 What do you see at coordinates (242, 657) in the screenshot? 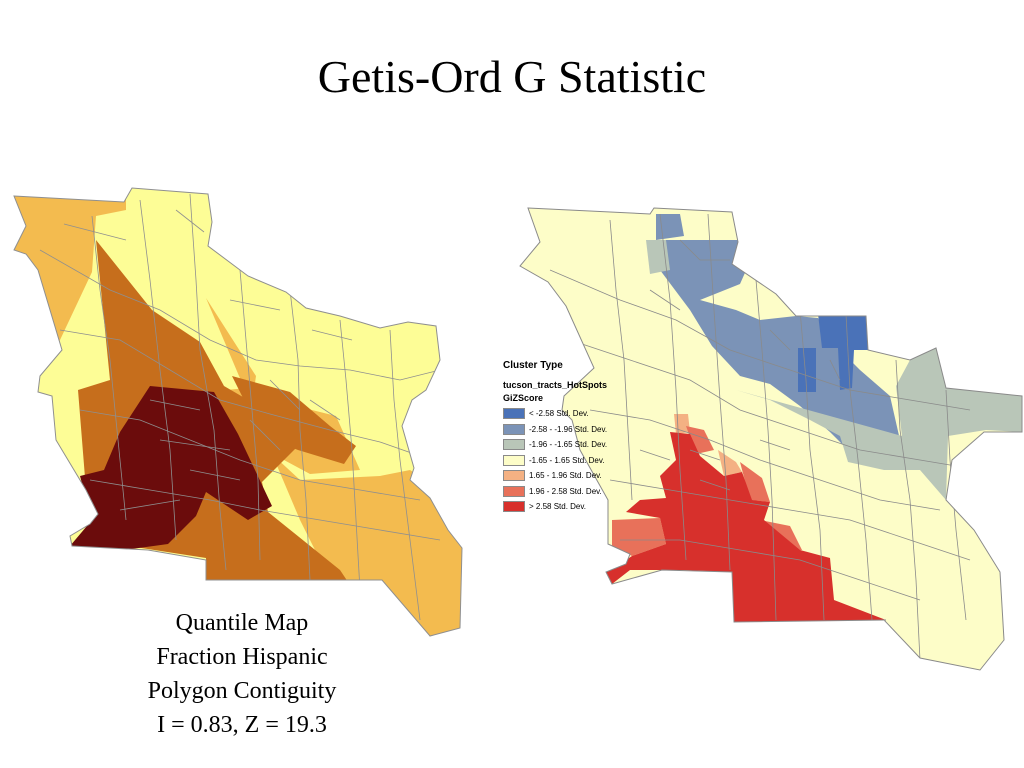
I see `caption-line: Fraction Hispanic` at bounding box center [242, 657].